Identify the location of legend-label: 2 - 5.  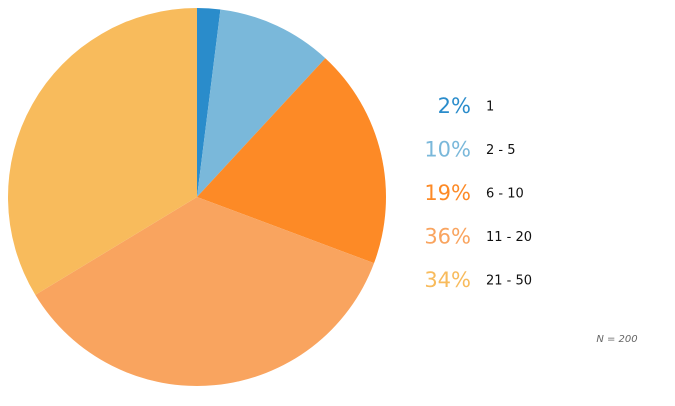
(501, 150).